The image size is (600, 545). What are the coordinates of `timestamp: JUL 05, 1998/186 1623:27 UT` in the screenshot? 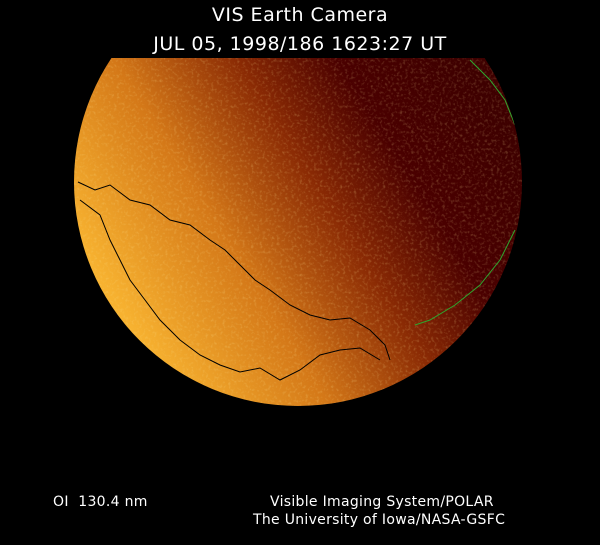 It's located at (300, 44).